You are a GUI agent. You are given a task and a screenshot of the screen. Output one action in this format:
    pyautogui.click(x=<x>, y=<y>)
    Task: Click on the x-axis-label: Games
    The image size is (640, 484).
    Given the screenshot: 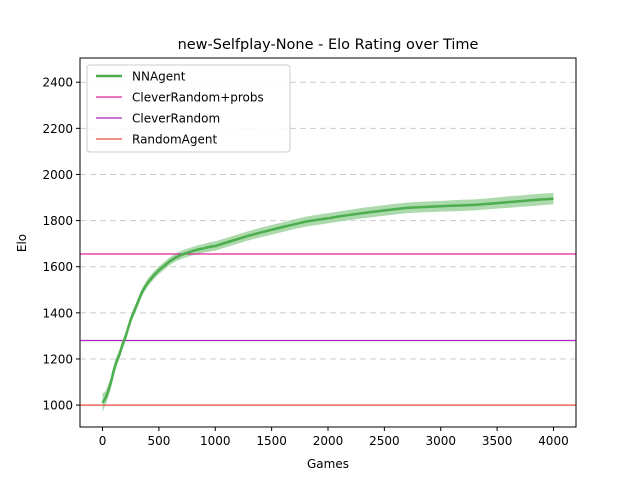 What is the action you would take?
    pyautogui.click(x=328, y=464)
    